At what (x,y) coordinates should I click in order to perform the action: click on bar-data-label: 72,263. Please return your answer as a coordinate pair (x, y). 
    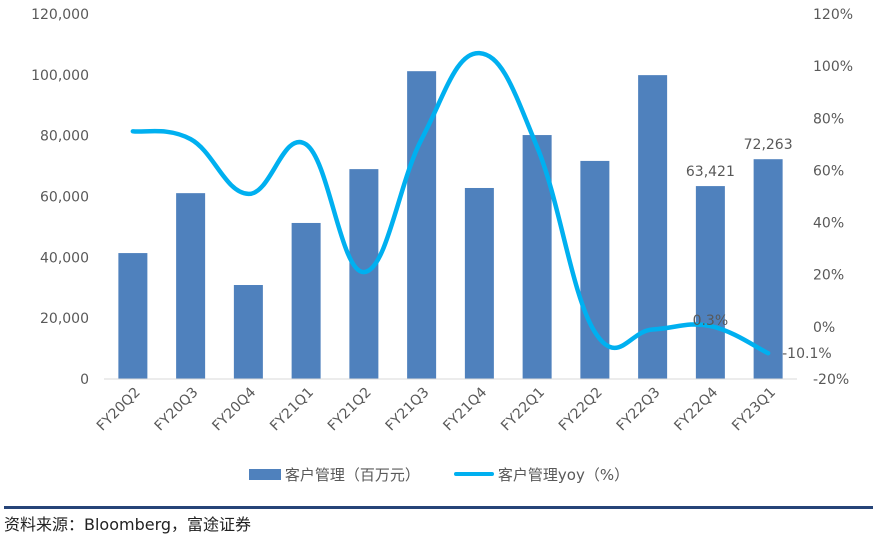
    Looking at the image, I should click on (768, 145).